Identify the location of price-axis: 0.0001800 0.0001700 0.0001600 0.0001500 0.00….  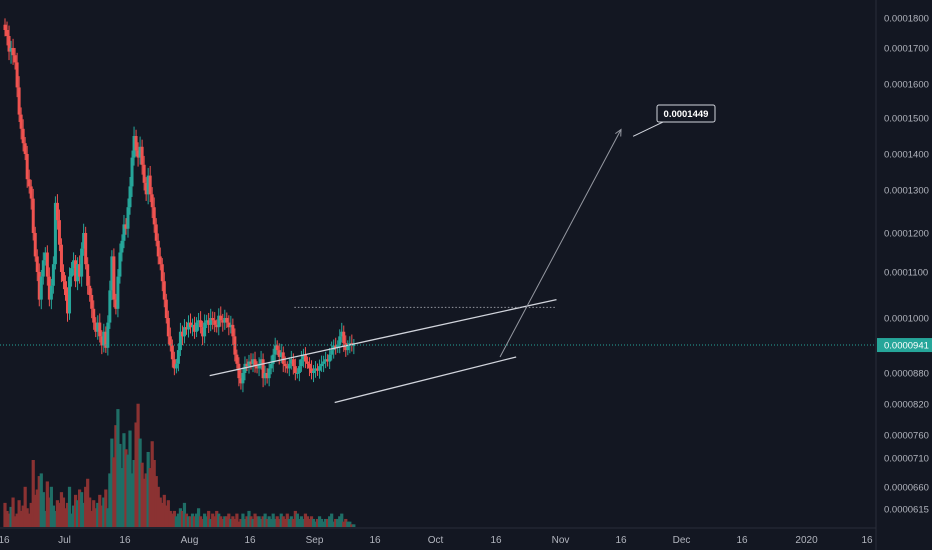
(906, 265).